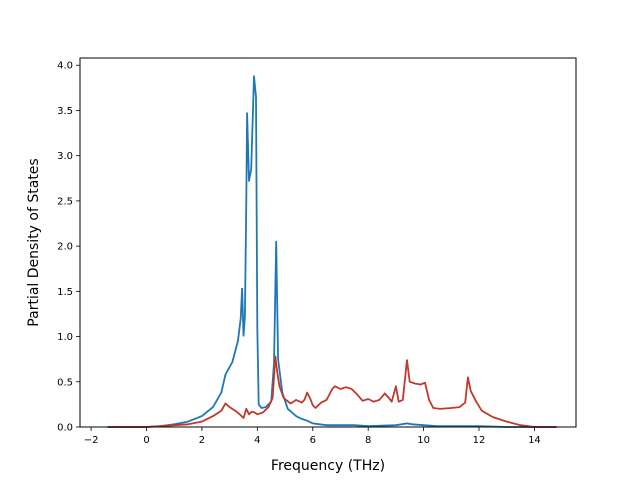 The image size is (640, 480). What do you see at coordinates (534, 440) in the screenshot?
I see `x-tick-label: 14` at bounding box center [534, 440].